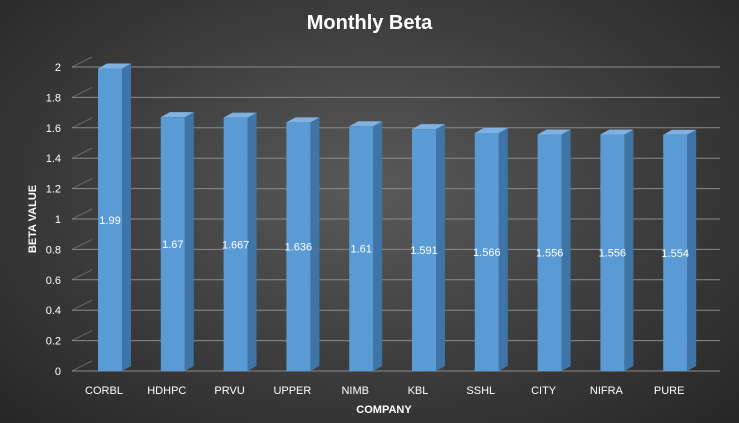  I want to click on data-label: 1.591, so click(424, 251).